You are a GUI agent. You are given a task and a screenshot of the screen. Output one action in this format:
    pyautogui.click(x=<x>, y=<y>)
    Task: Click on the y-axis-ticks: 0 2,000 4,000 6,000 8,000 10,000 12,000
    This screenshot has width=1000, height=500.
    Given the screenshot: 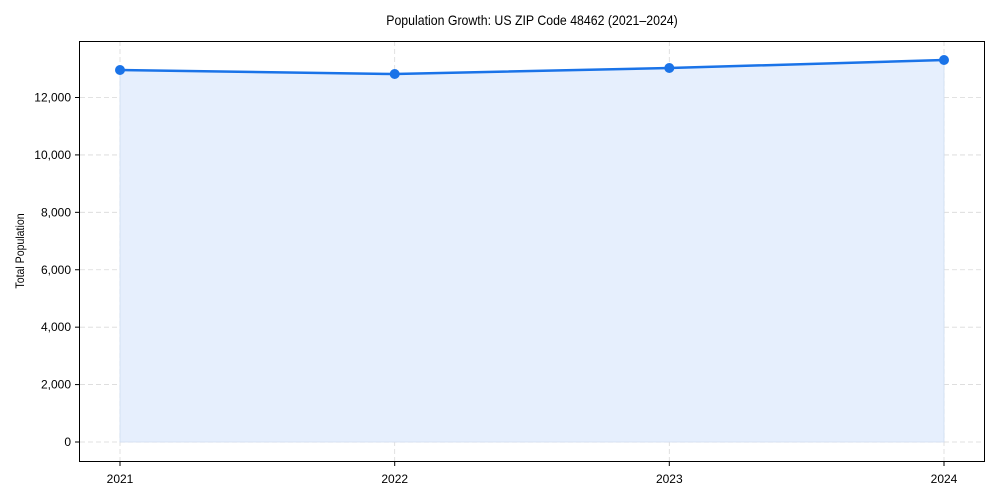 What is the action you would take?
    pyautogui.click(x=57, y=270)
    